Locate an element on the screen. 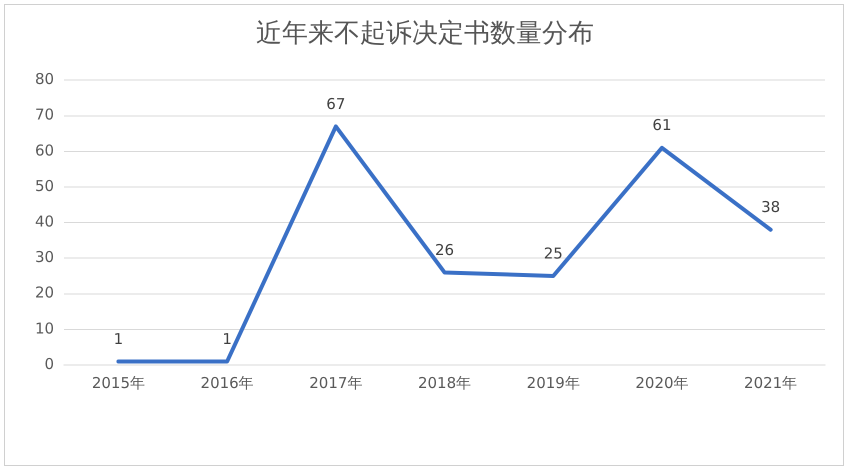 This screenshot has height=470, width=850. y-tick-label: 80 is located at coordinates (44, 79).